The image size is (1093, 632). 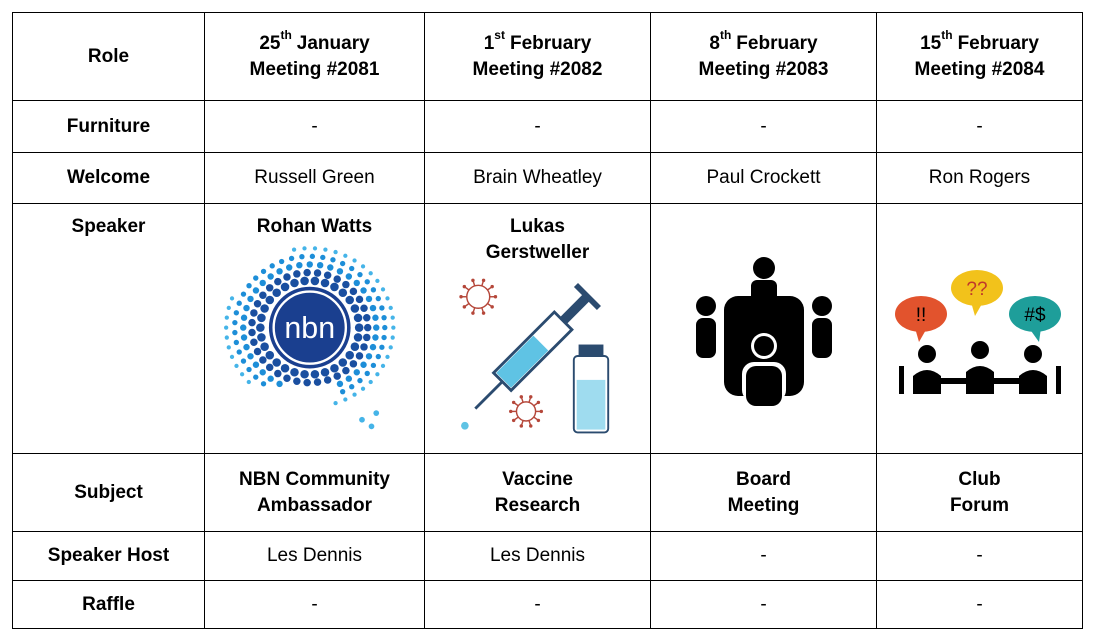 What do you see at coordinates (489, 43) in the screenshot?
I see `day: 1` at bounding box center [489, 43].